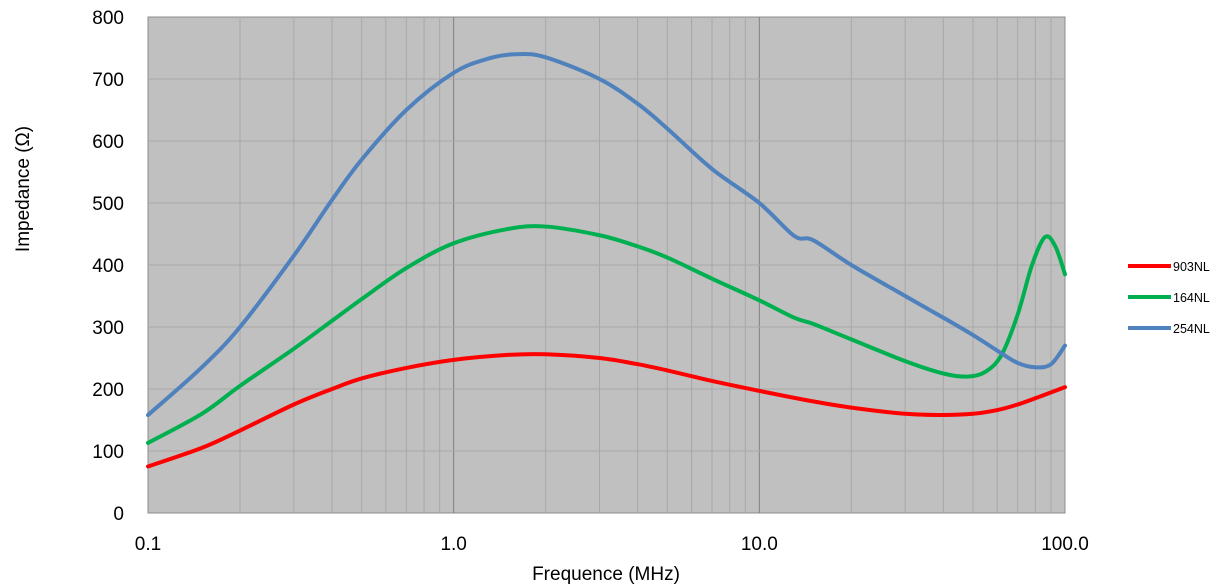 This screenshot has height=587, width=1224. What do you see at coordinates (453, 544) in the screenshot?
I see `x-tick-label: 1.0` at bounding box center [453, 544].